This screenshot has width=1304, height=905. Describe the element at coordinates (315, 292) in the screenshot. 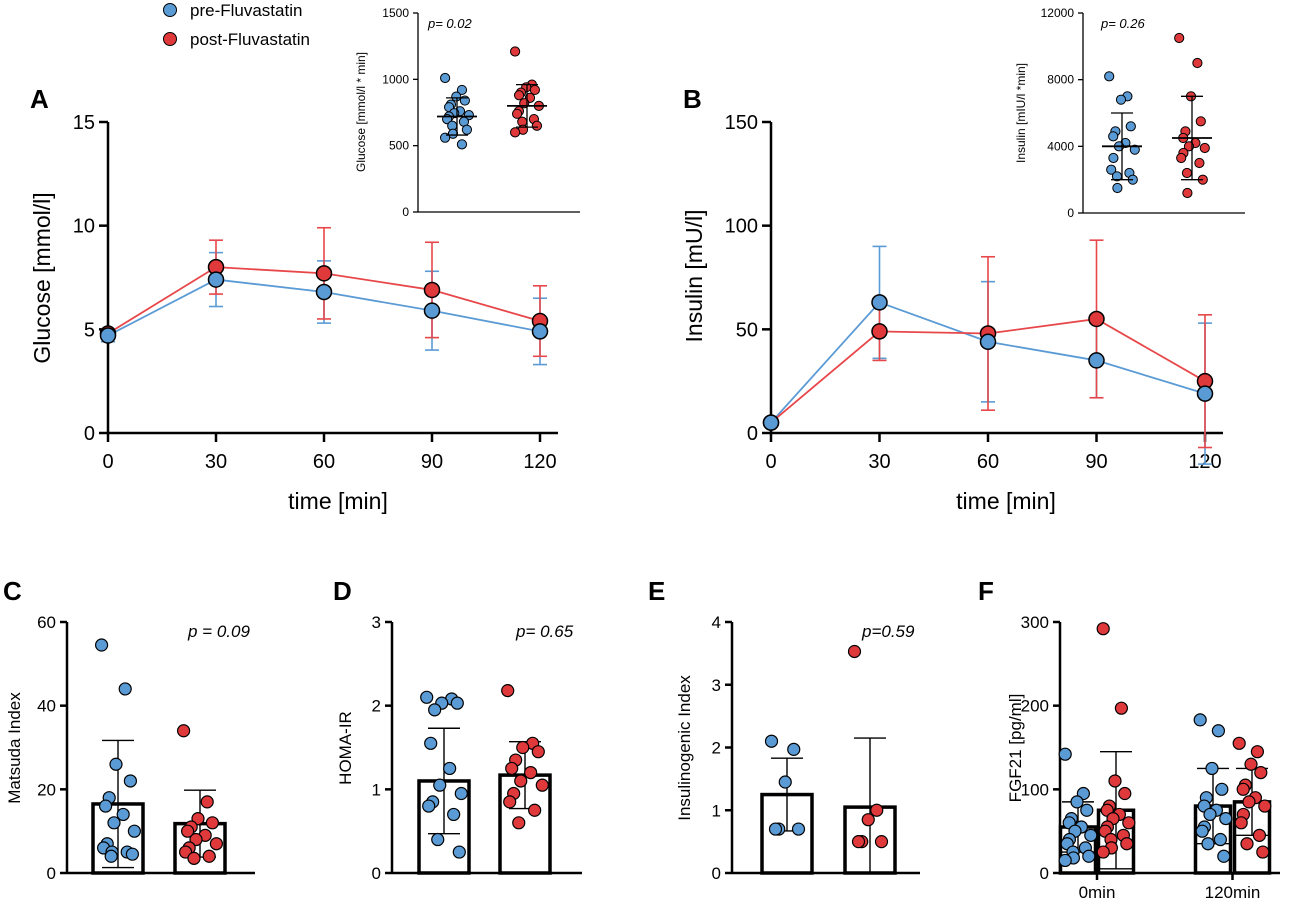

I see `panel-a-plot: 0 5 10 15 0 30 60 90 120` at that location.